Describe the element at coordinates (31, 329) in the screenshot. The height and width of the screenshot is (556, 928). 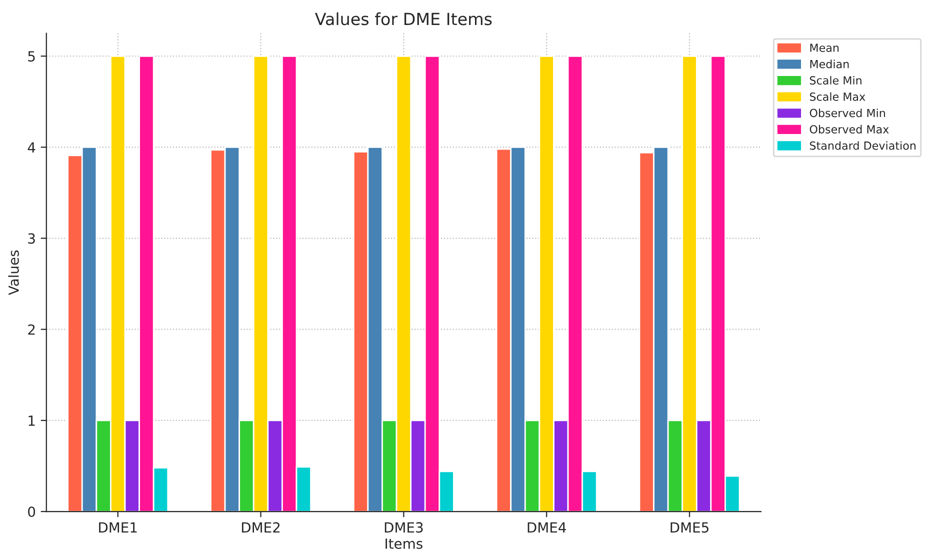
I see `y-tick-label: 2` at that location.